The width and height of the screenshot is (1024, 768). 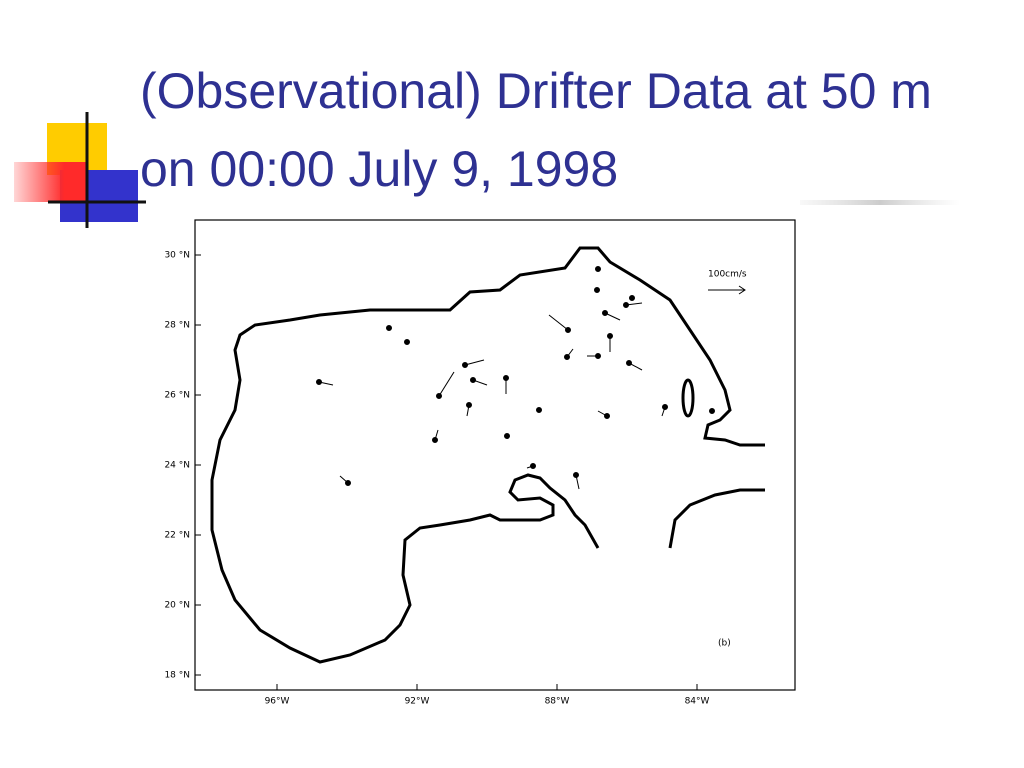 I want to click on divider, so click(x=880, y=202).